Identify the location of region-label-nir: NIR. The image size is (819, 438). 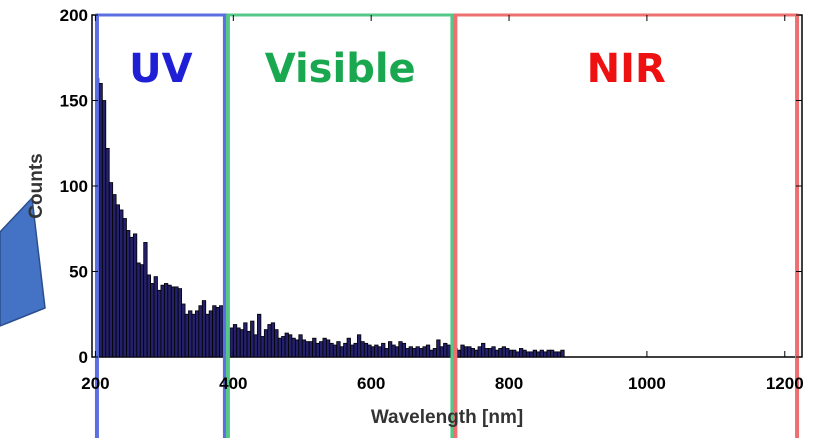
(626, 69).